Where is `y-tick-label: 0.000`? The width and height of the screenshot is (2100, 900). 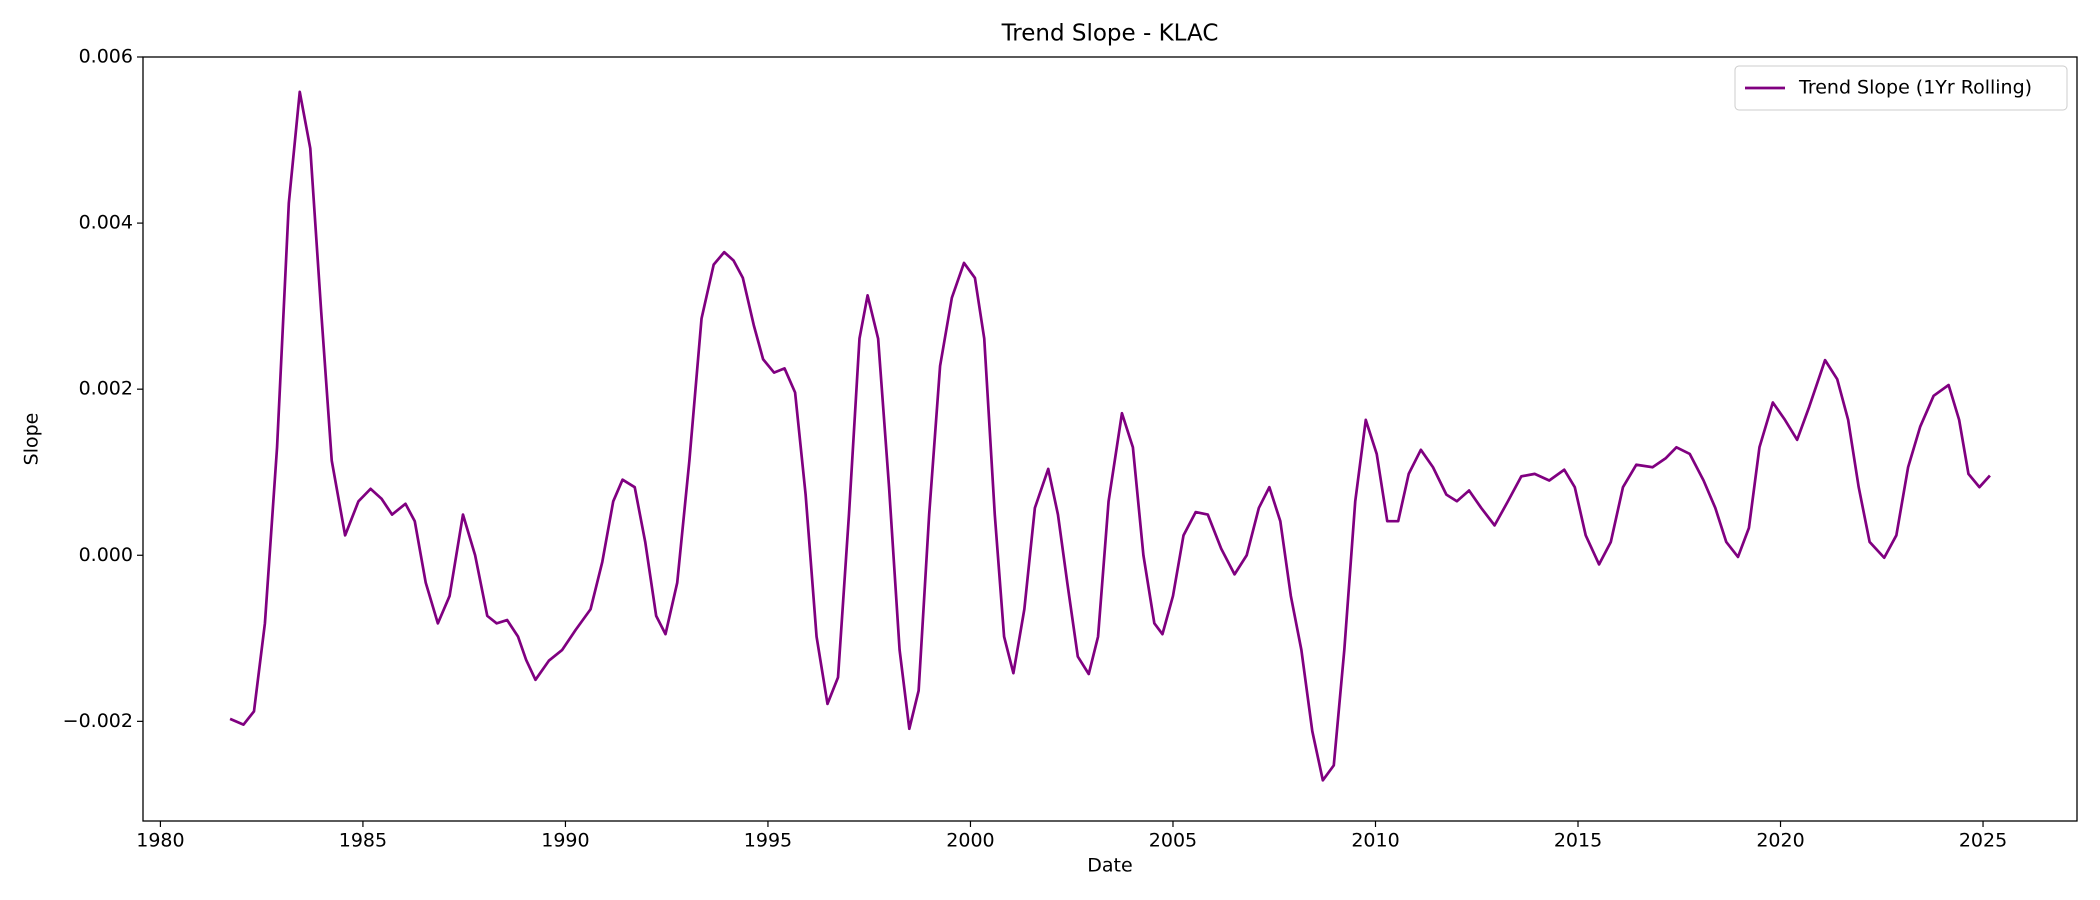
y-tick-label: 0.000 is located at coordinates (106, 555).